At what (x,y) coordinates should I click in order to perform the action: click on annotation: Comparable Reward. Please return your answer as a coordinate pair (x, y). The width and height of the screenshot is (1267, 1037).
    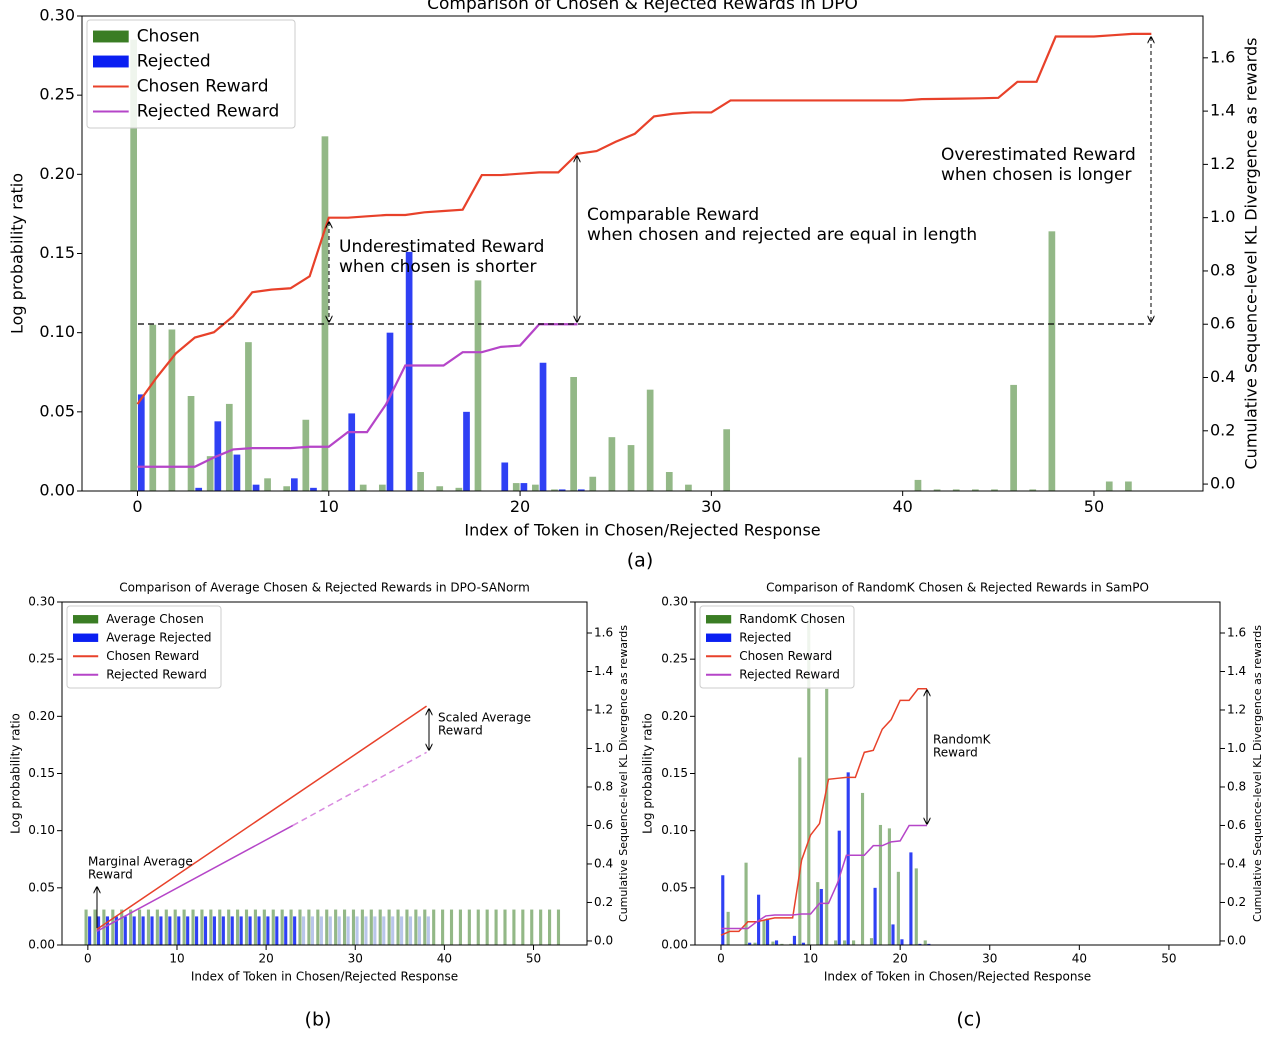
    Looking at the image, I should click on (673, 215).